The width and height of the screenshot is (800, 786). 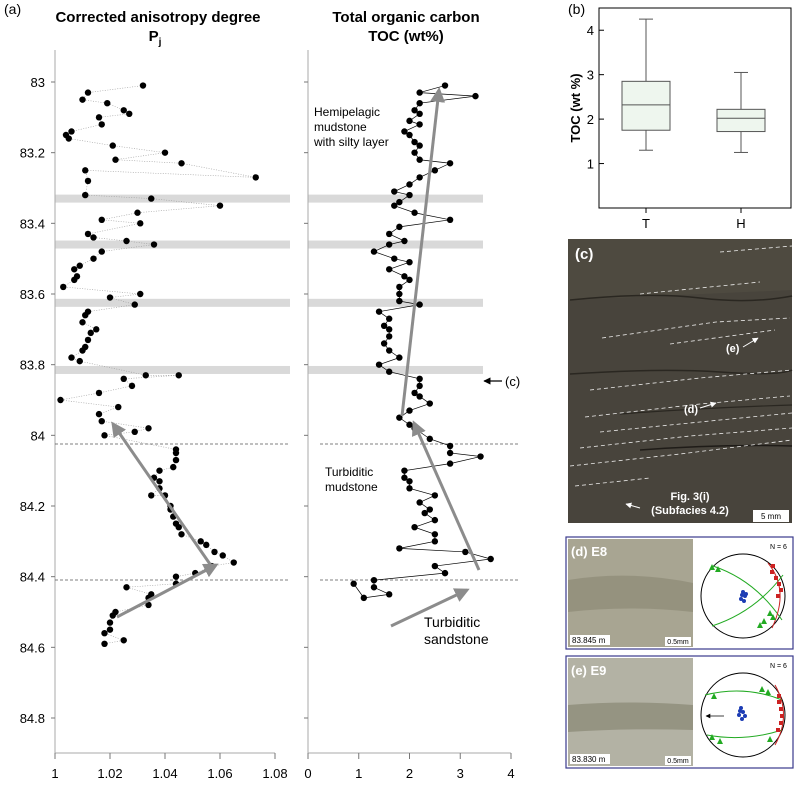 I want to click on toc-x-tick-label: 4, so click(x=510, y=773).